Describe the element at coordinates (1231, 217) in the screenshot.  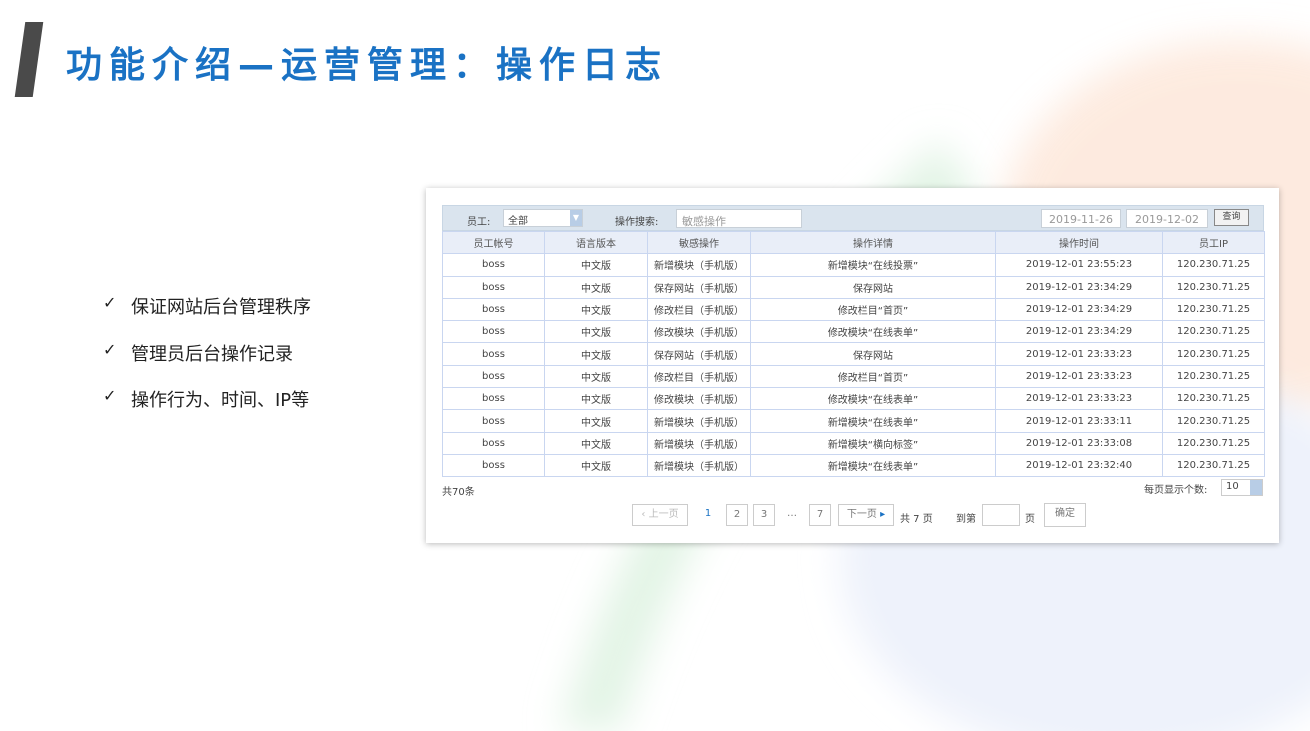
I see `query-button: 查询` at that location.